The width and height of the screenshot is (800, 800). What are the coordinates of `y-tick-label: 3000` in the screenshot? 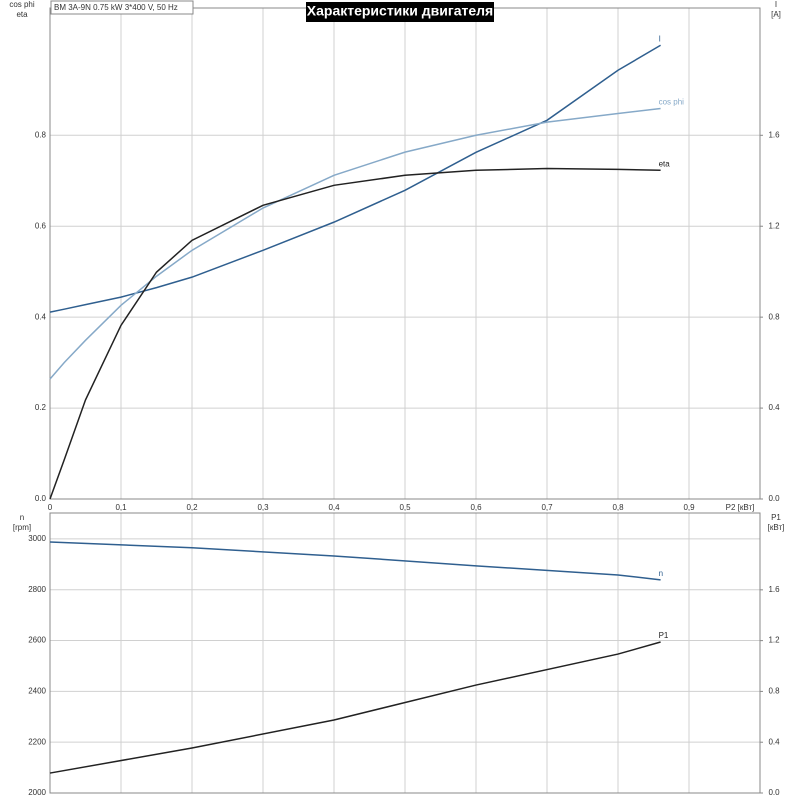 It's located at (37, 538).